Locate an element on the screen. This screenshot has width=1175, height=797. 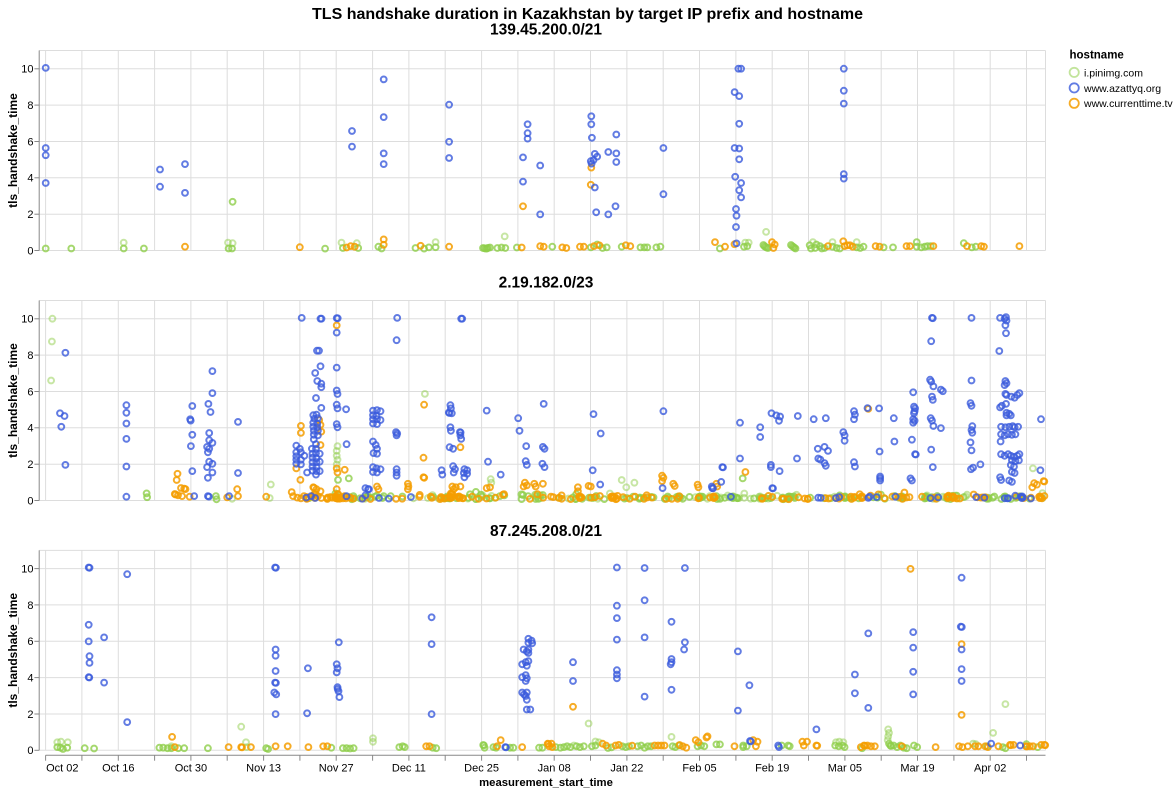
svg-text: Oct 30 is located at coordinates (191, 769).